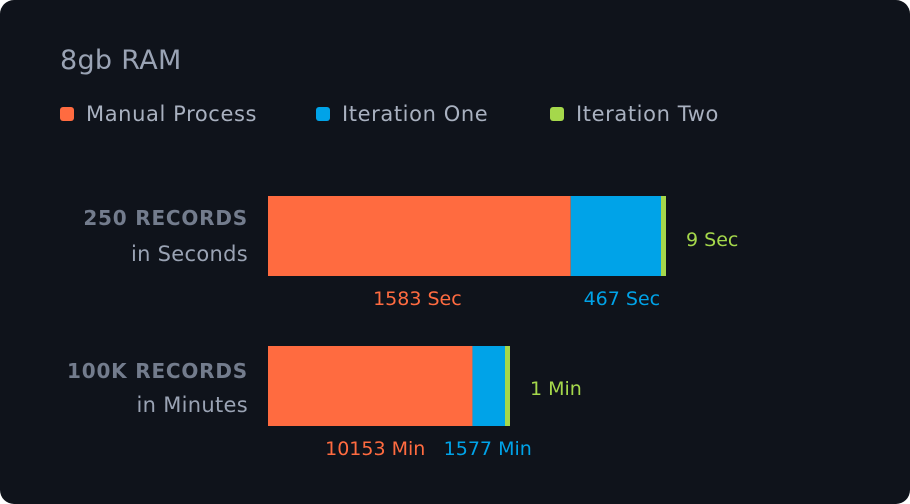 The height and width of the screenshot is (504, 910). What do you see at coordinates (557, 114) in the screenshot?
I see `legend-swatch-iteration-two` at bounding box center [557, 114].